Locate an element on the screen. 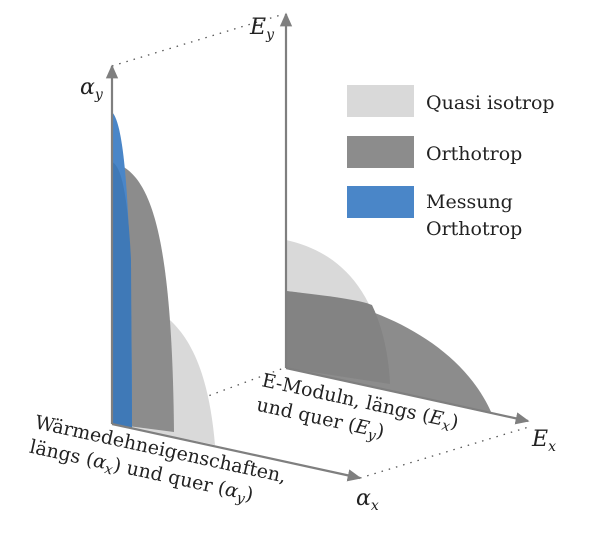 This screenshot has width=600, height=540. legend-label-messung-line2: Orthotrop is located at coordinates (474, 229).